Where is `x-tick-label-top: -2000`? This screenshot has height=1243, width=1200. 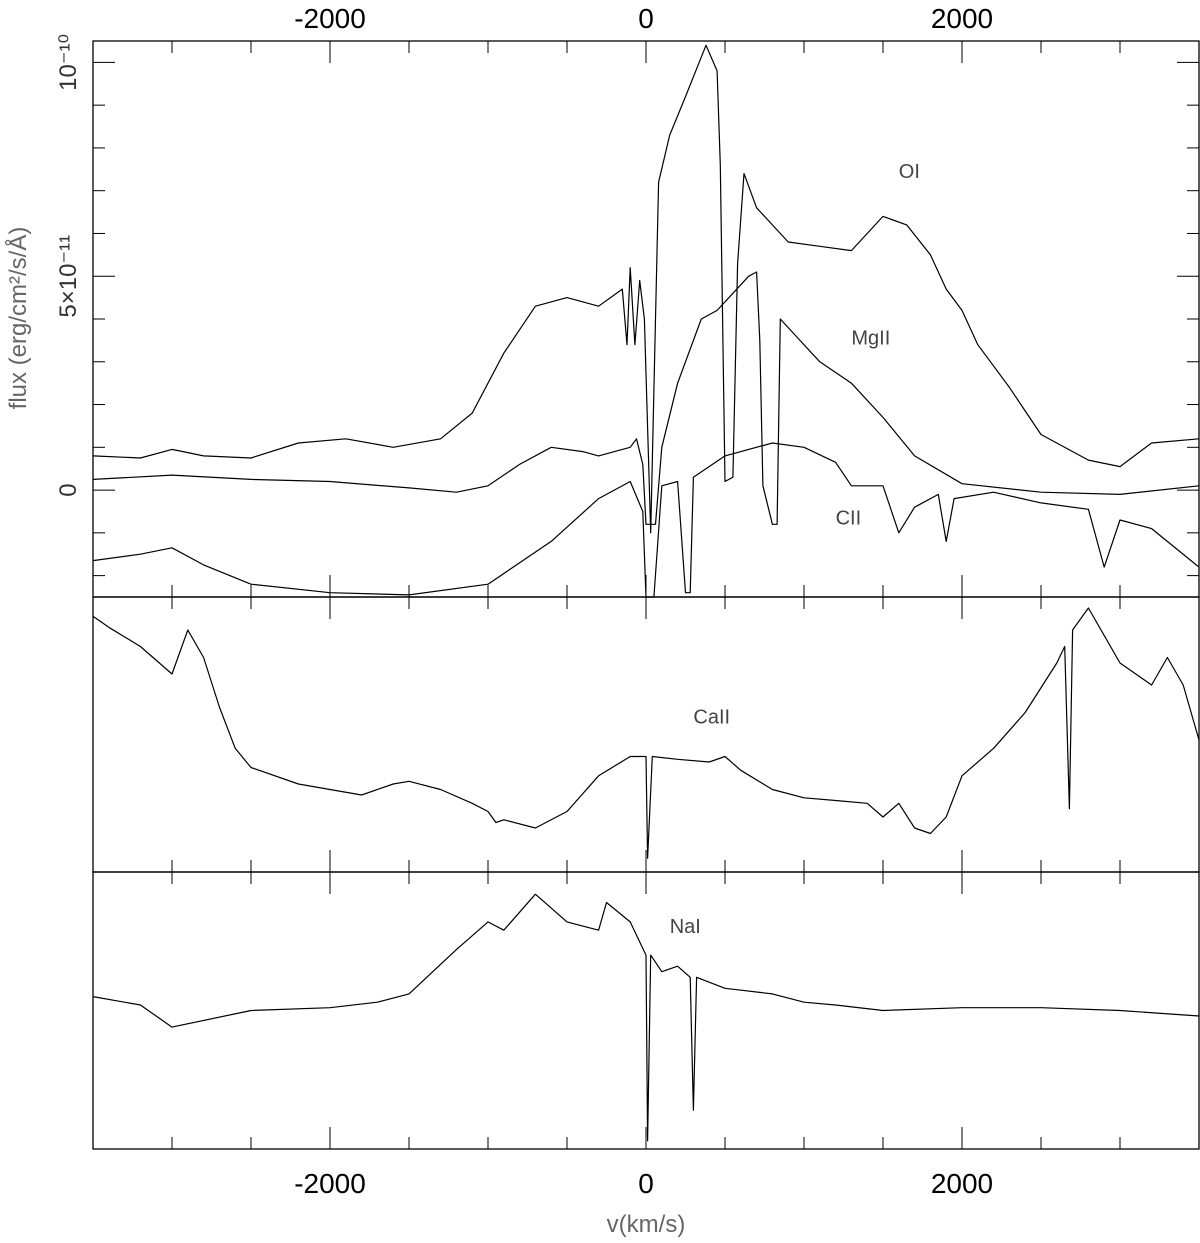
x-tick-label-top: -2000 is located at coordinates (330, 18).